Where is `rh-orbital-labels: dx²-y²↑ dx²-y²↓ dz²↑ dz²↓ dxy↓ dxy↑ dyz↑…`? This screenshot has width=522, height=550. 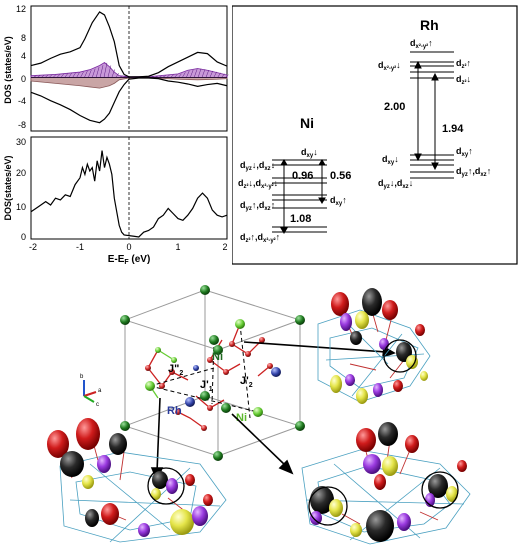 rh-orbital-labels: dx²-y²↑ dx²-y²↓ dz²↑ dz²↓ dxy↓ dxy↑ dyz↑… is located at coordinates (434, 114).